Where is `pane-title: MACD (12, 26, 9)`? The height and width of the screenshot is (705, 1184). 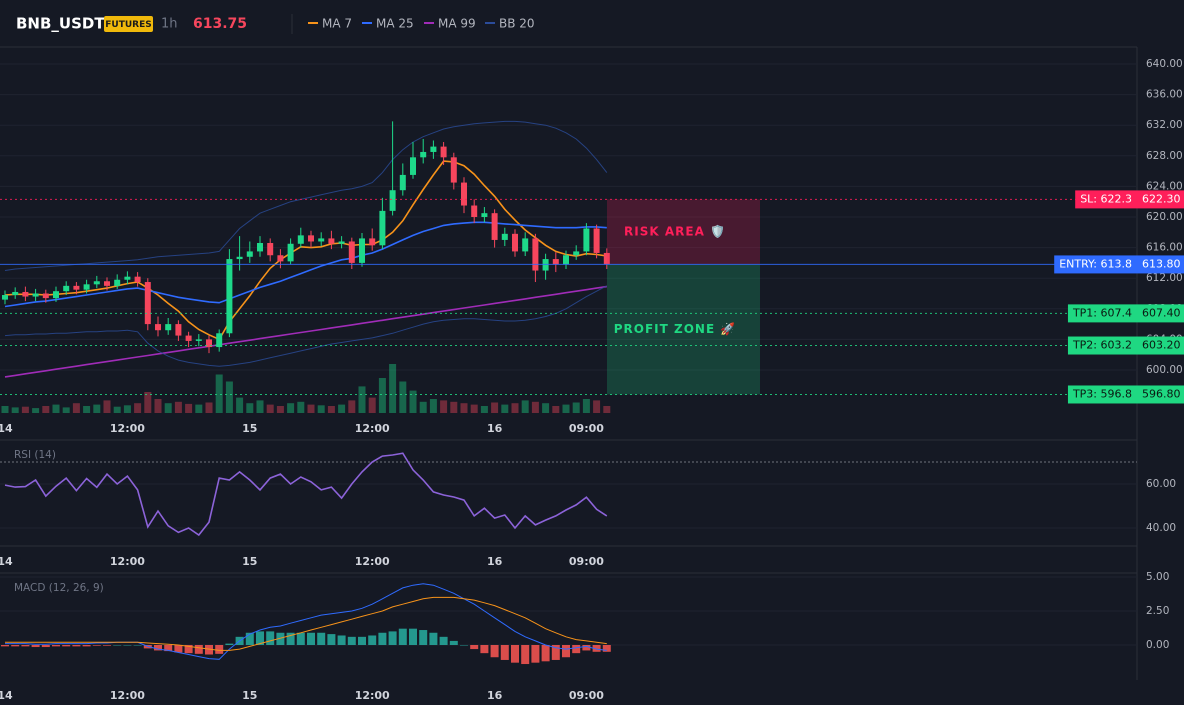 pane-title: MACD (12, 26, 9) is located at coordinates (59, 588).